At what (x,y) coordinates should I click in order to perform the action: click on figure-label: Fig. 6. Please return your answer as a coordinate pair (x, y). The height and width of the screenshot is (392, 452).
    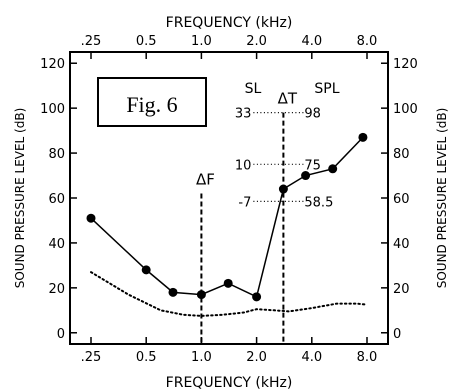
    Looking at the image, I should click on (151, 104).